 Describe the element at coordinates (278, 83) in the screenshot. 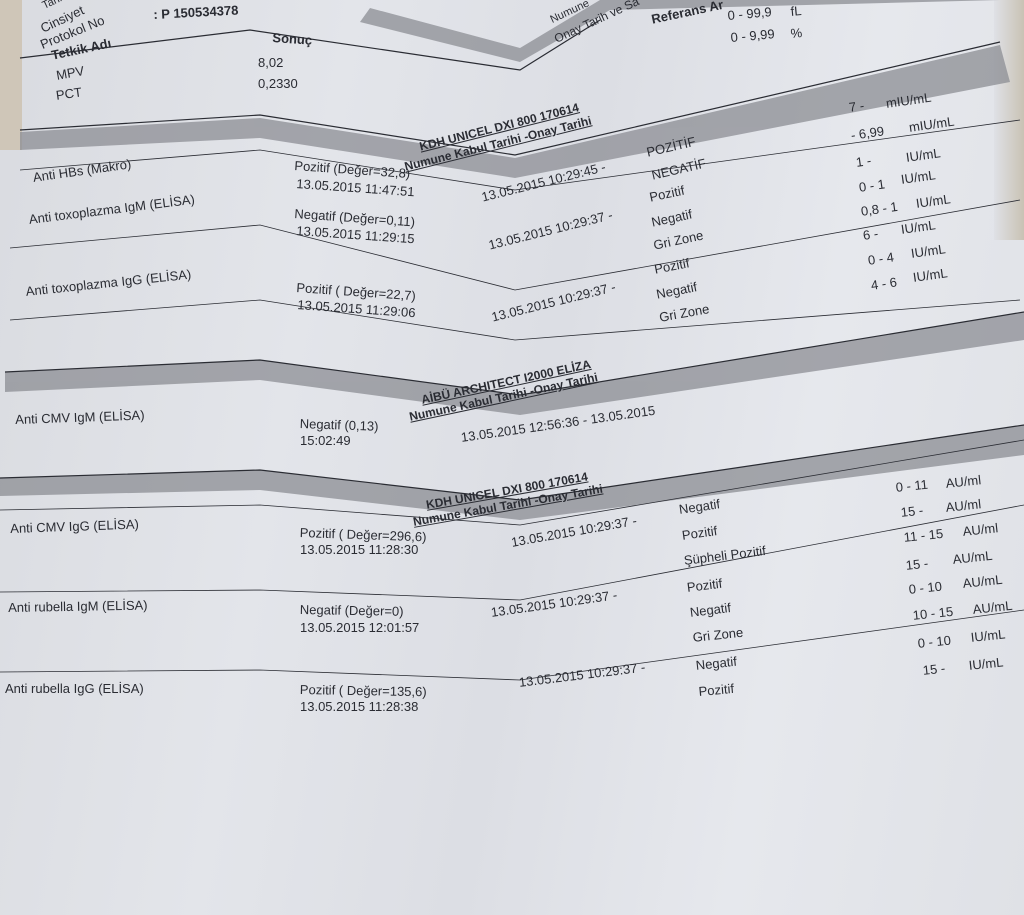

I see `result-pct: 0,2330` at that location.